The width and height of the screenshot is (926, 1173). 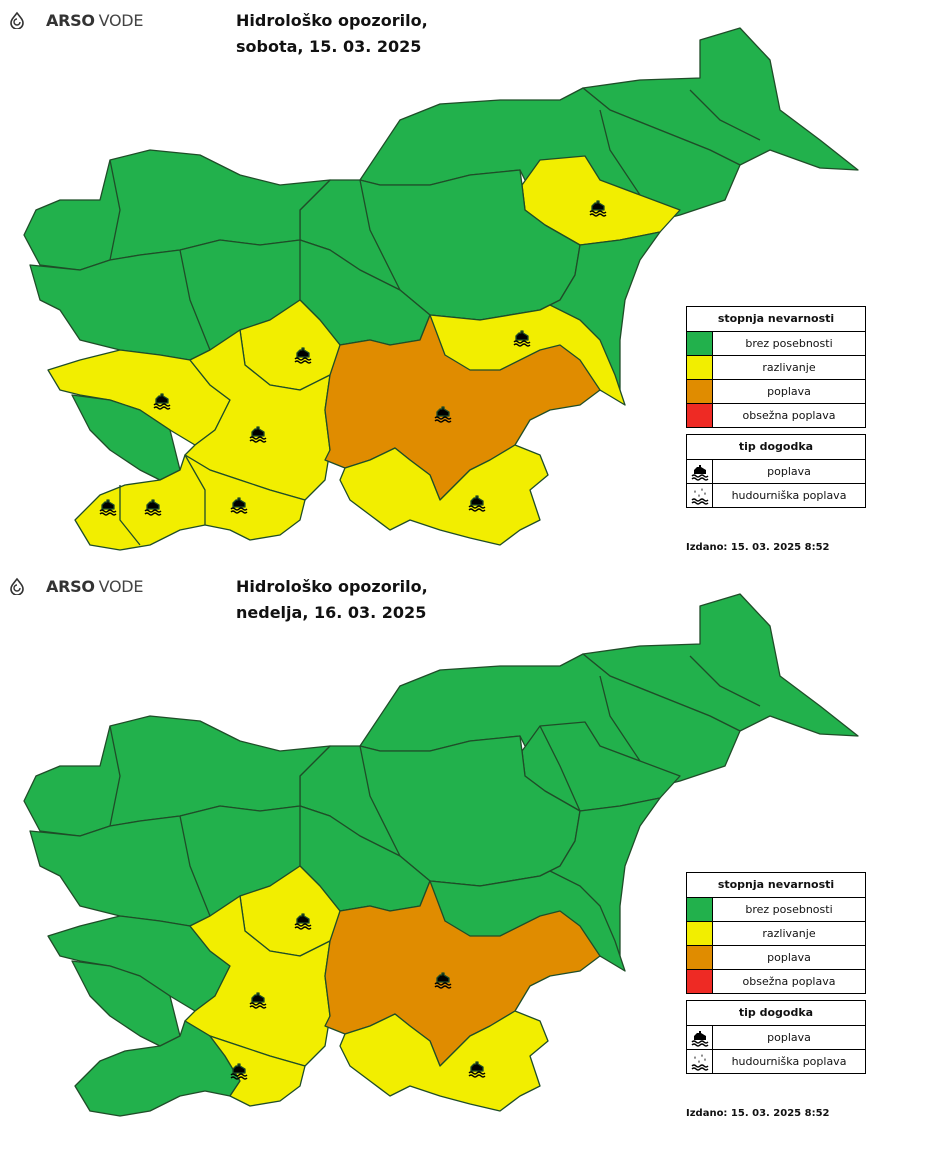 I want to click on title-line-2: sobota, 15. 03. 2025, so click(x=329, y=46).